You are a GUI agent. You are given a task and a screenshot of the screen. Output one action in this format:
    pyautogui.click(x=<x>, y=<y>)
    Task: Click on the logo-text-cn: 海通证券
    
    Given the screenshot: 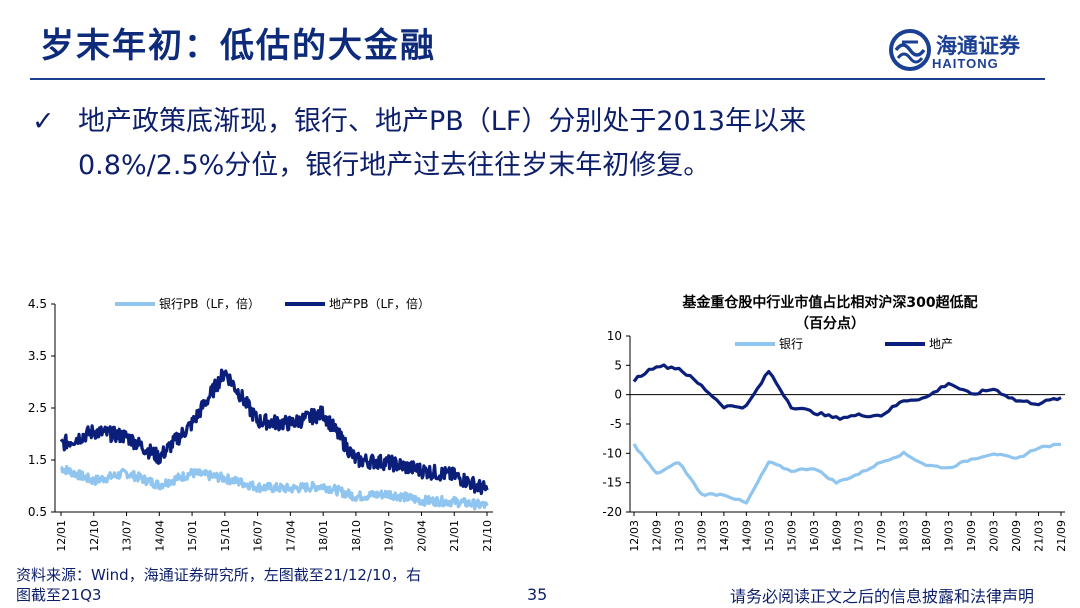 What is the action you would take?
    pyautogui.click(x=978, y=45)
    